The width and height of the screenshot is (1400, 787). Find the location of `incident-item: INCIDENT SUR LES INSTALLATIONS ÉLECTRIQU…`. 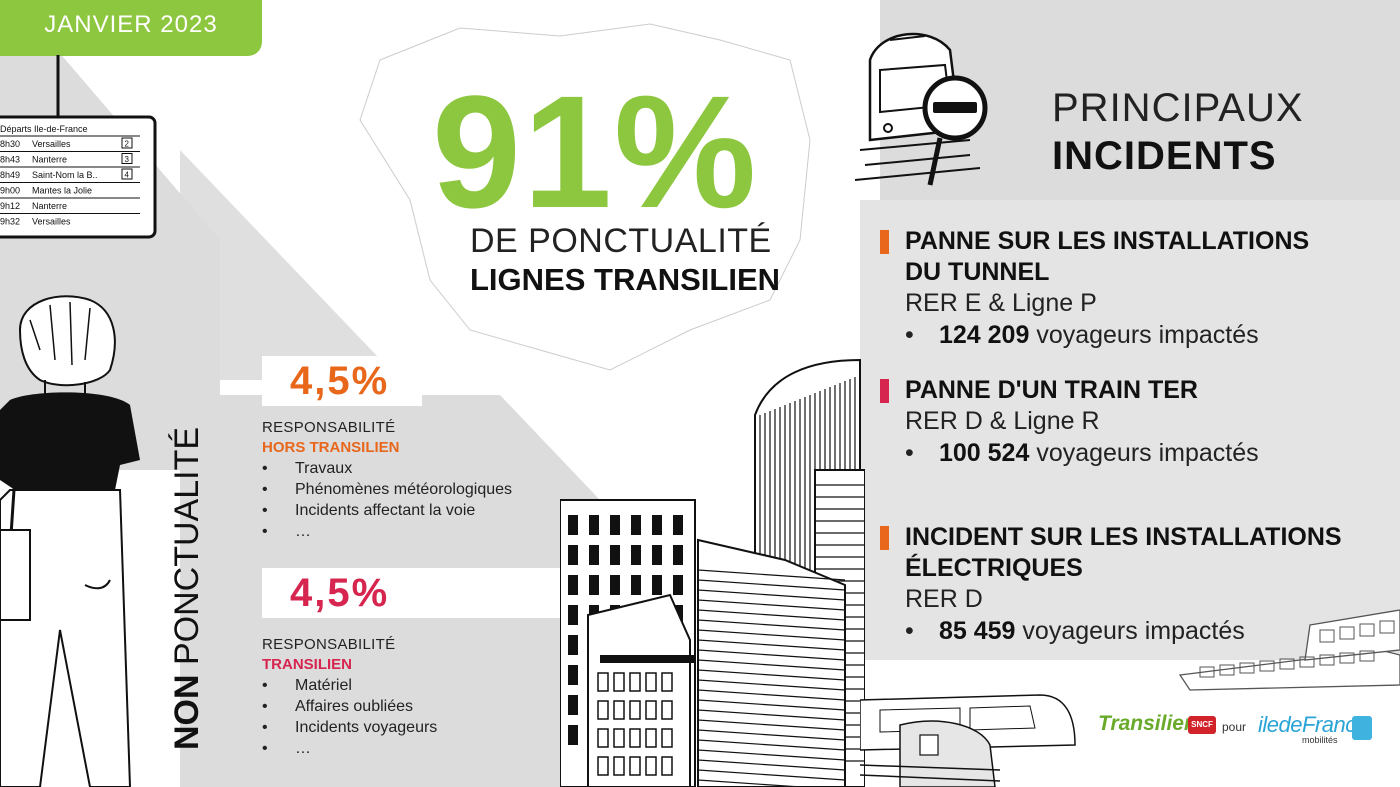

incident-item: INCIDENT SUR LES INSTALLATIONS ÉLECTRIQU… is located at coordinates (1130, 584).